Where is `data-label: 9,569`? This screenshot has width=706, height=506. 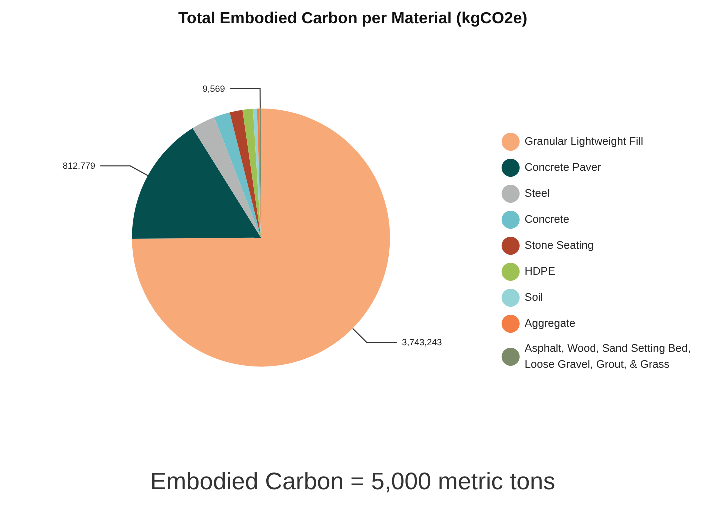
data-label: 9,569 is located at coordinates (214, 89).